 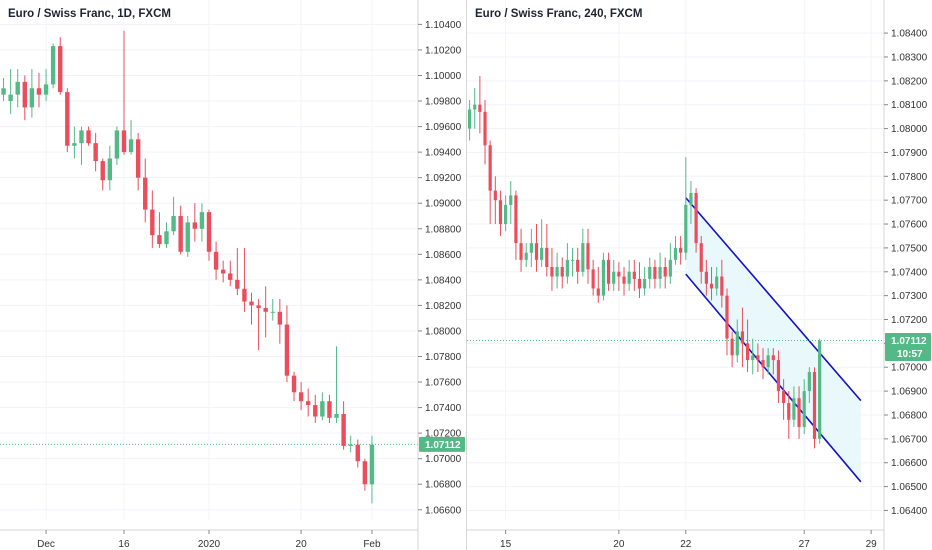 What do you see at coordinates (773, 378) in the screenshot?
I see `channel-lower-line` at bounding box center [773, 378].